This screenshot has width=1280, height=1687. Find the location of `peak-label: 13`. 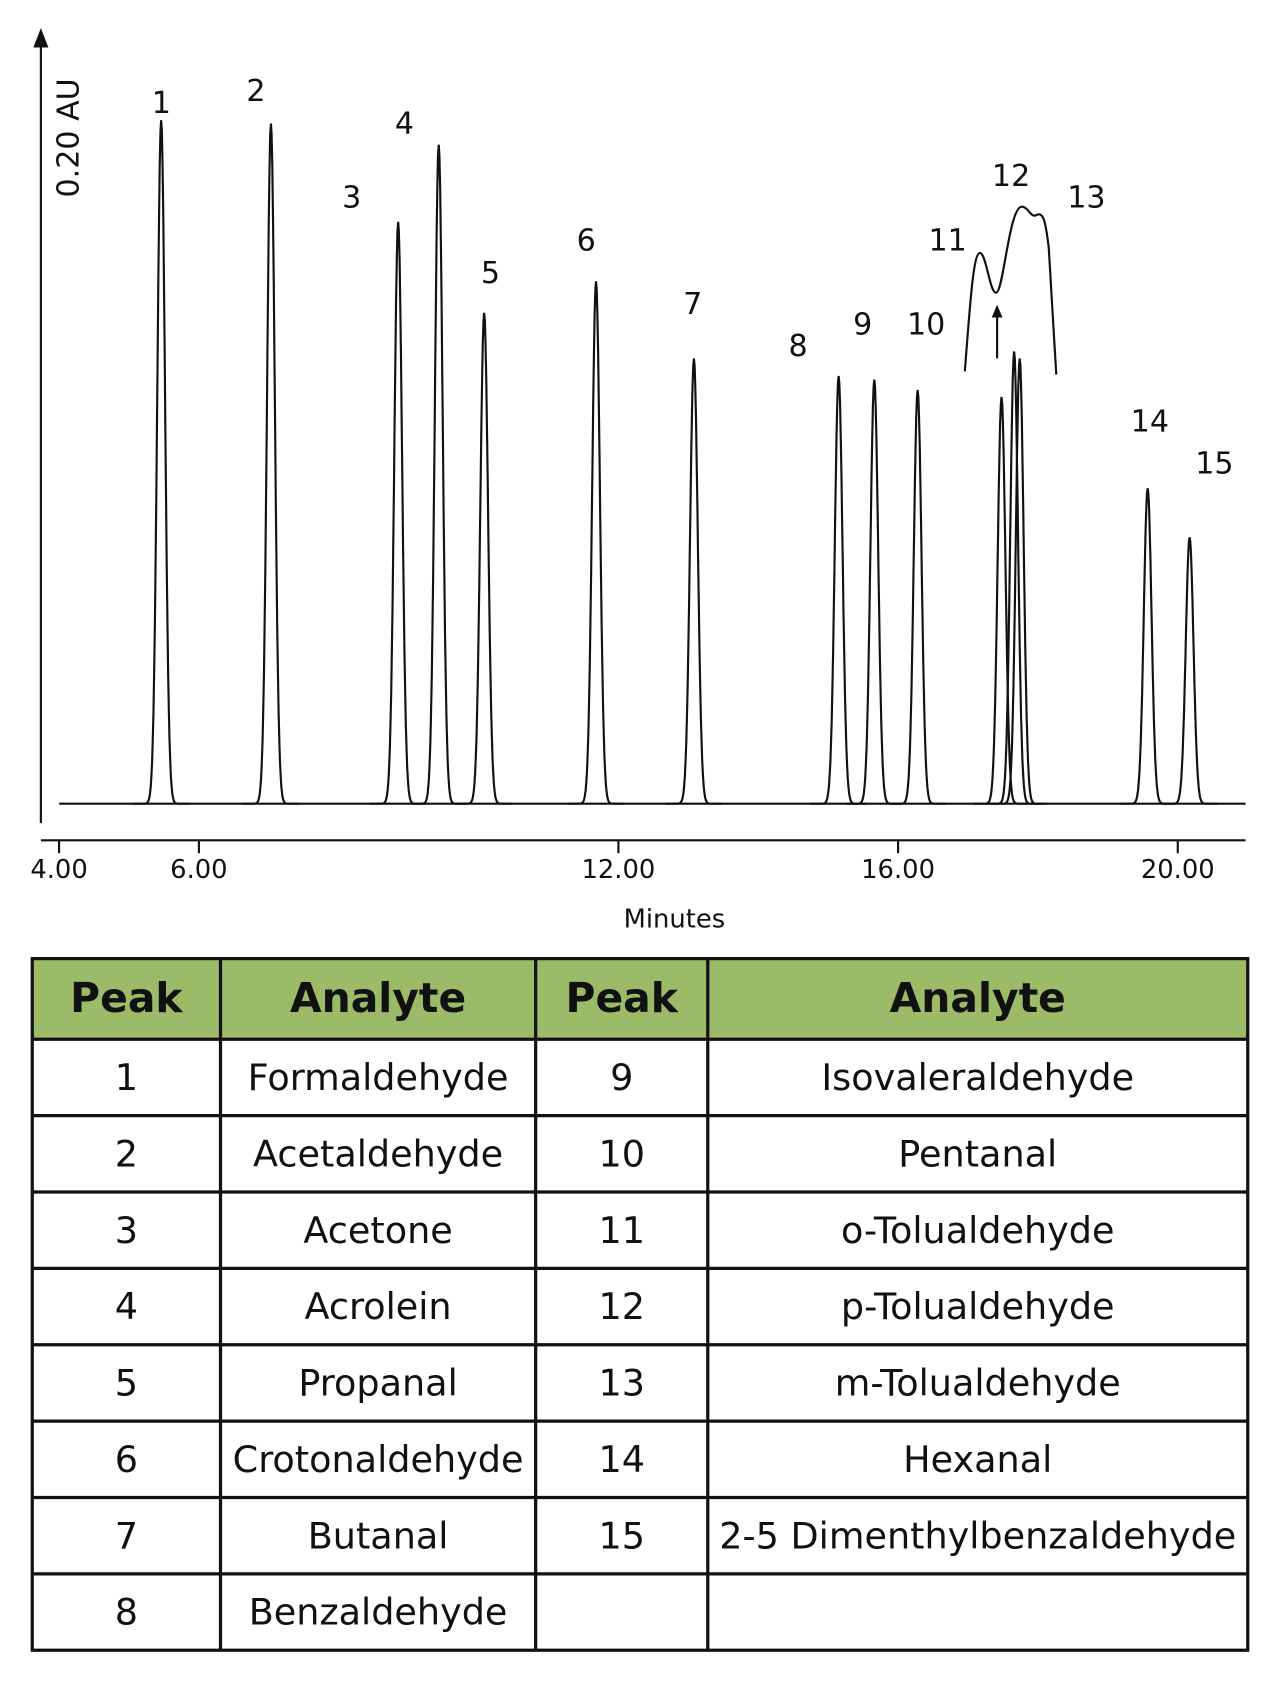

peak-label: 13 is located at coordinates (1086, 198).